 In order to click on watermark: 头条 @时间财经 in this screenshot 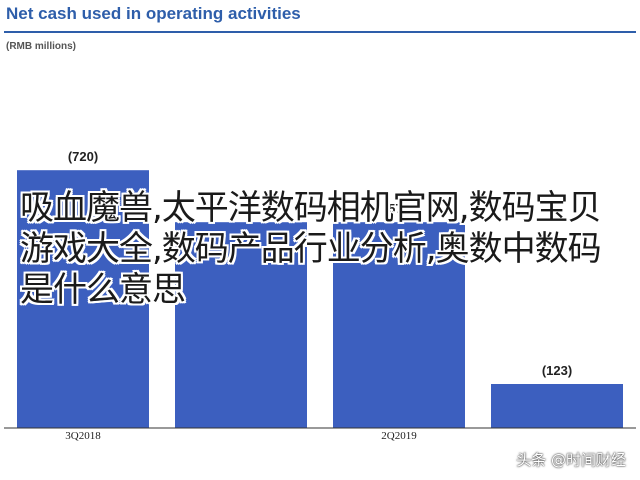, I will do `click(571, 460)`.